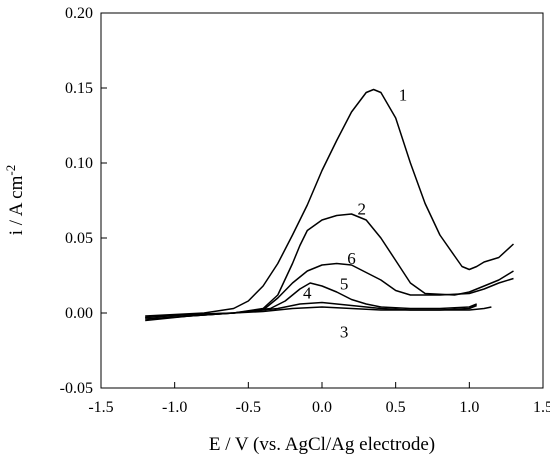 This screenshot has height=465, width=550. Describe the element at coordinates (83, 201) in the screenshot. I see `y-axis-ticks: -0.05 0.00 0.05 0.10 0.15 0.20` at that location.